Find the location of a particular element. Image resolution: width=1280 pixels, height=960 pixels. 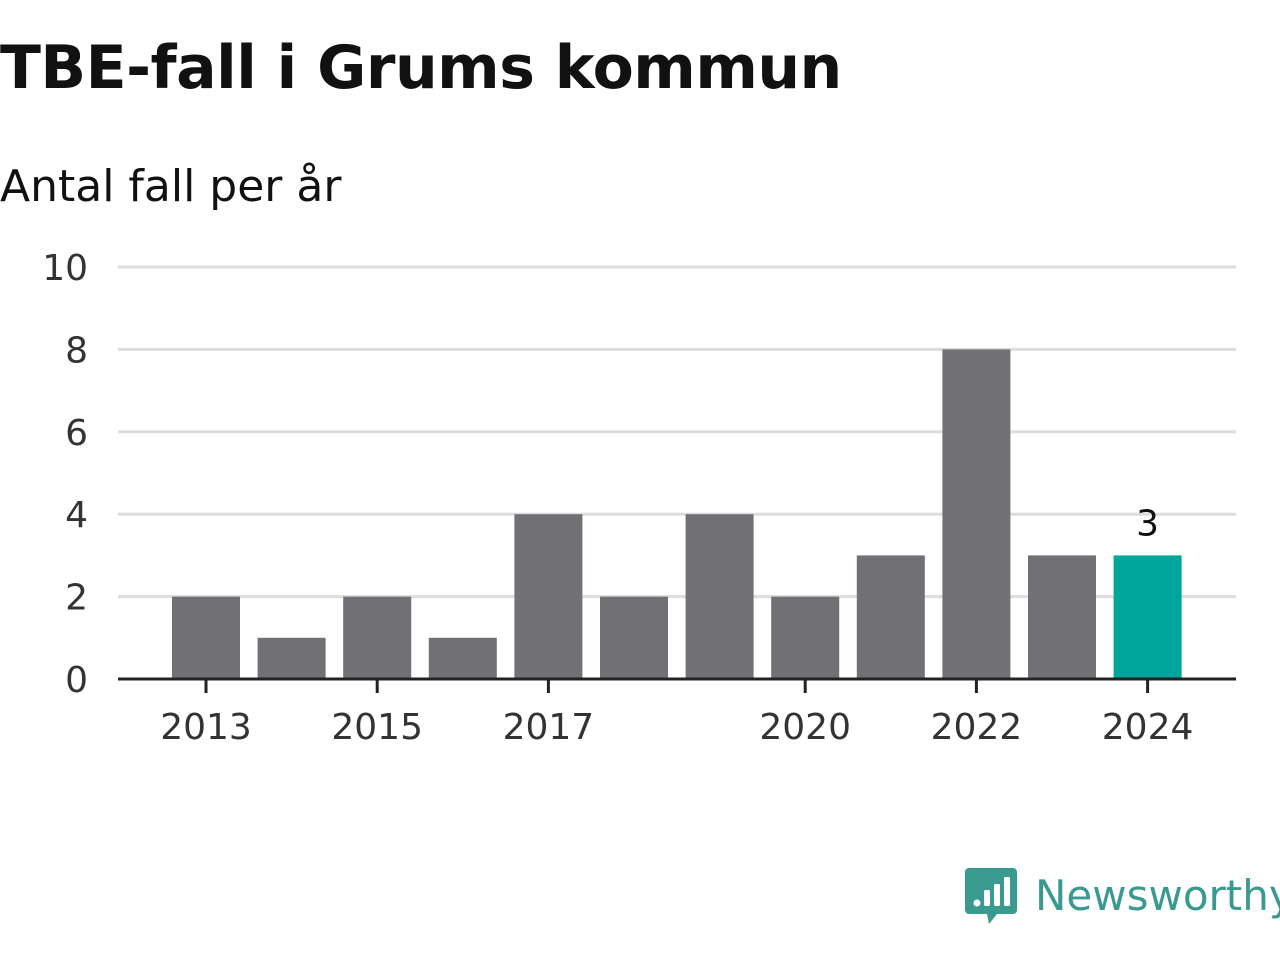

bar-2022 is located at coordinates (976, 514).